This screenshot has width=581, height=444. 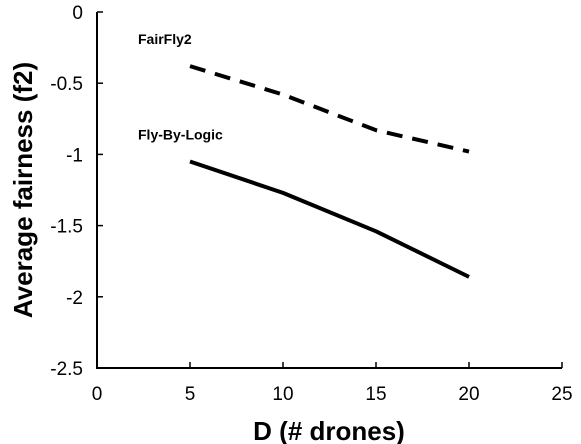 I want to click on series-line-fly-by-logic, so click(x=329, y=219).